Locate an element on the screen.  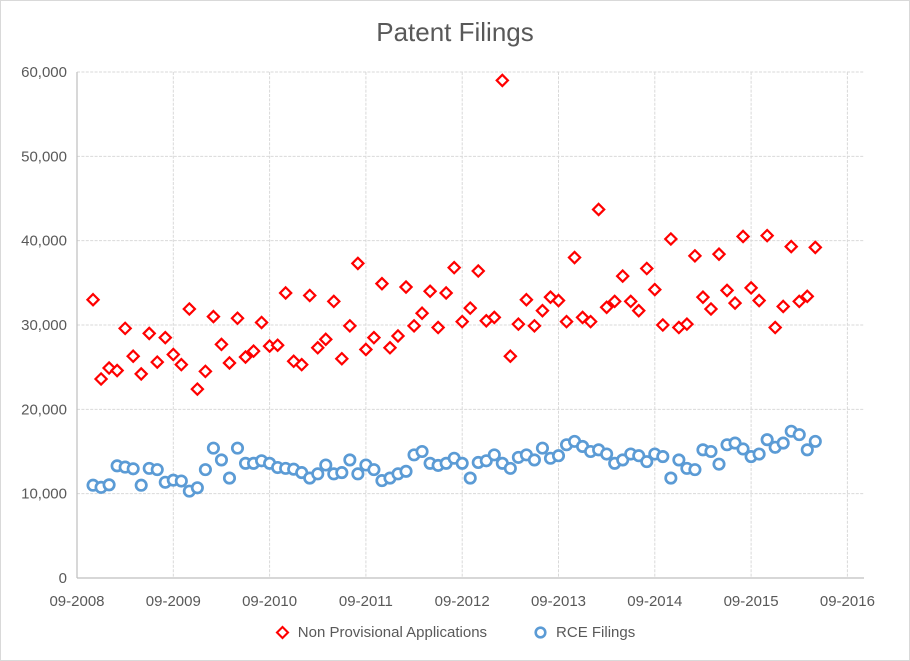
y-tick-label: 60,000 is located at coordinates (44, 72).